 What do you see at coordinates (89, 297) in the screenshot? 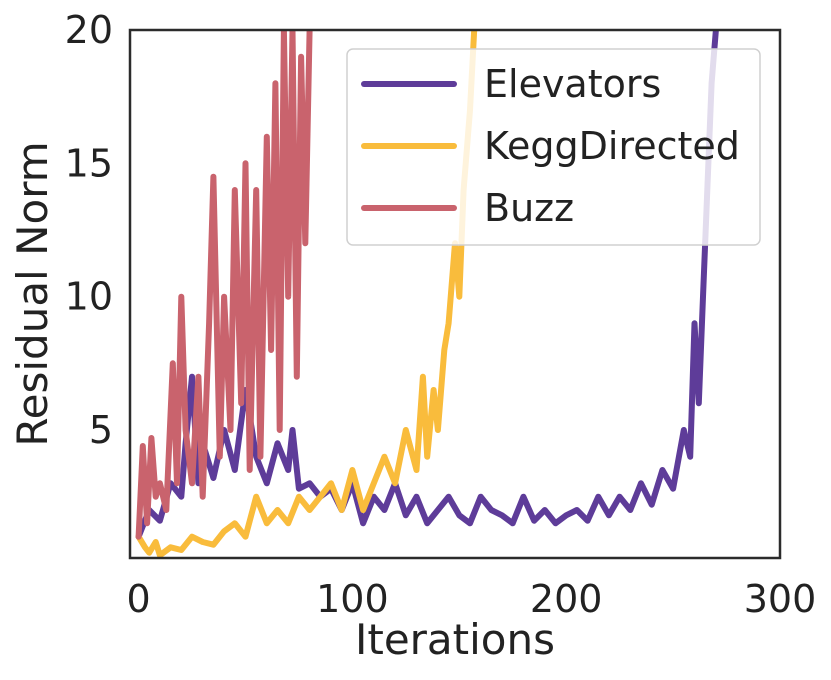
I see `y-tick-label: 10` at bounding box center [89, 297].